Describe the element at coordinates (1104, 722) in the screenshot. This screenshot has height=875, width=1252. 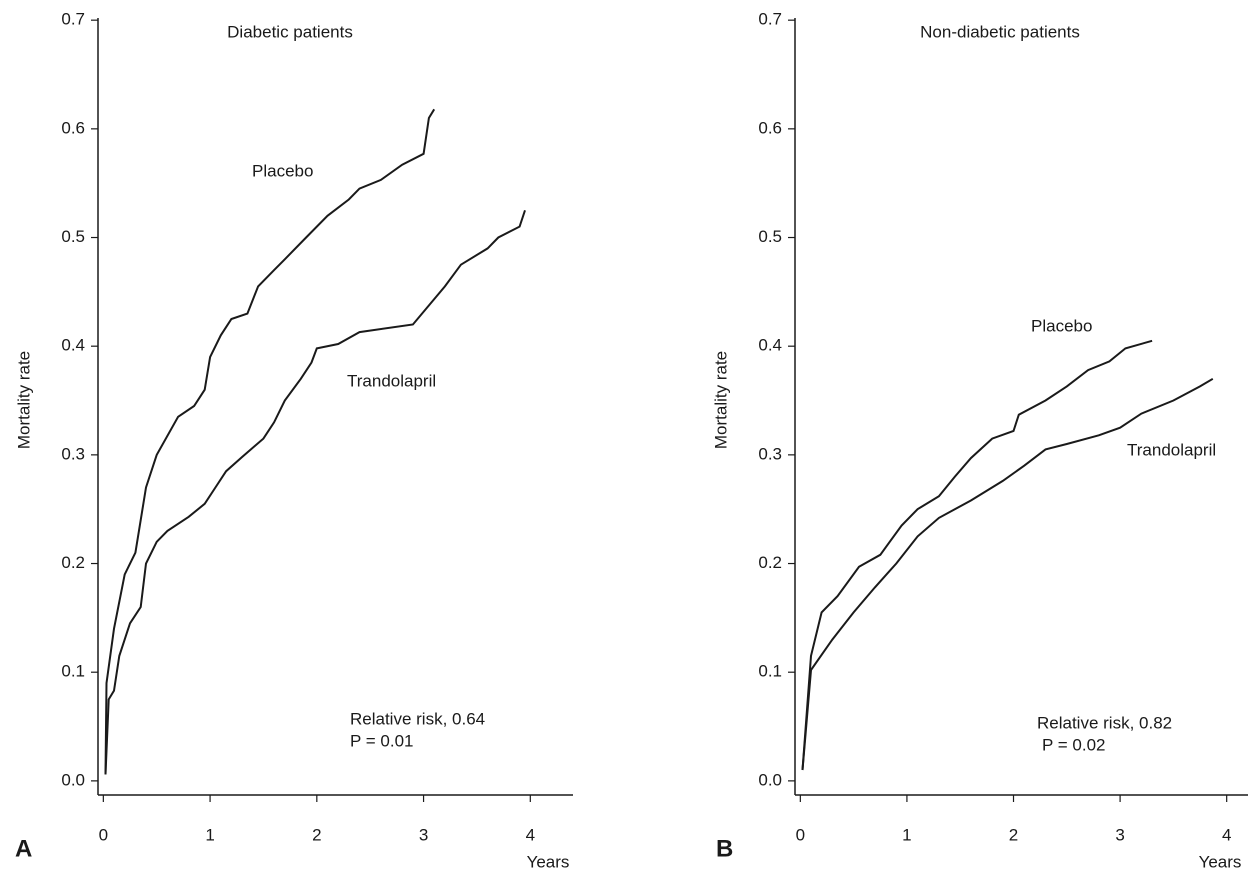
I see `annotation: Relative risk, 0.82` at that location.